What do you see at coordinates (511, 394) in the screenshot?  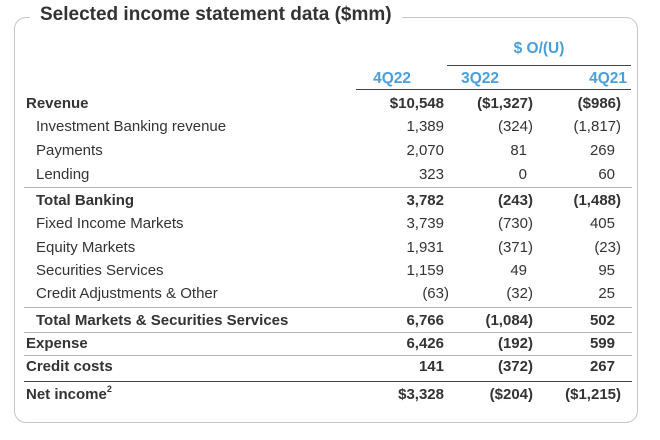 I see `value-3q22: ($204)` at bounding box center [511, 394].